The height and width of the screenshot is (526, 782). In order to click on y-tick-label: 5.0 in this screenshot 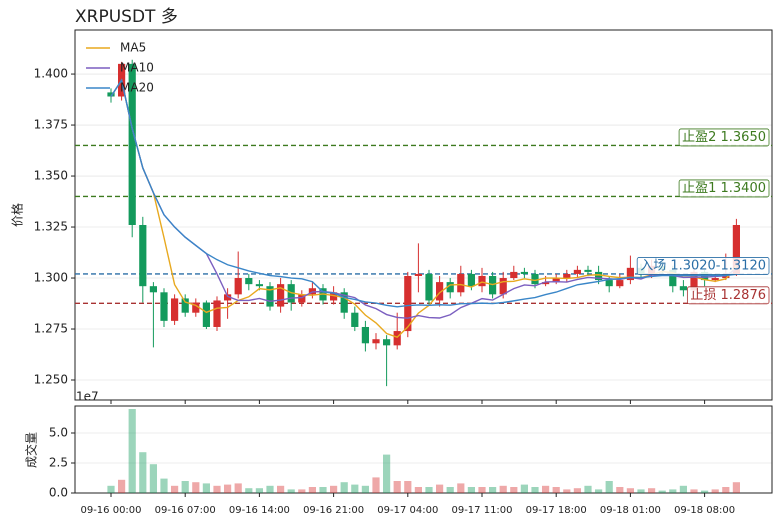, I will do `click(58, 433)`.